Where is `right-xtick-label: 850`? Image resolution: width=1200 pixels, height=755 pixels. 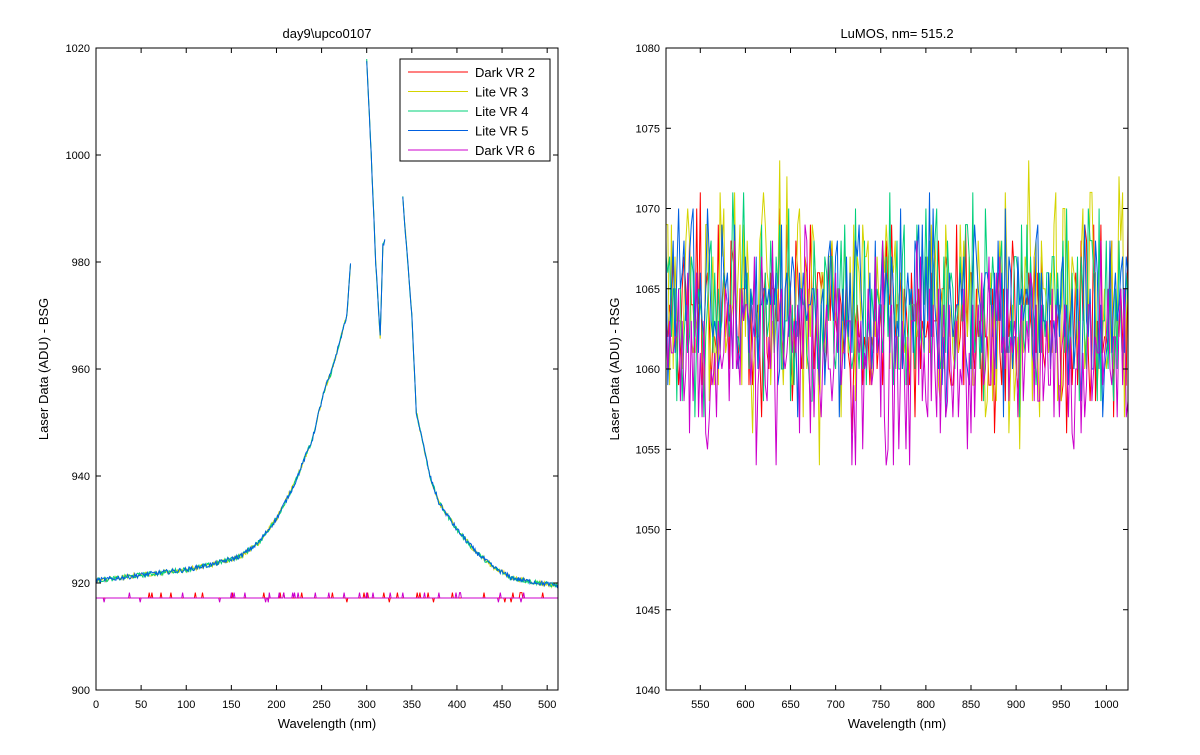
right-xtick-label: 850 is located at coordinates (971, 705).